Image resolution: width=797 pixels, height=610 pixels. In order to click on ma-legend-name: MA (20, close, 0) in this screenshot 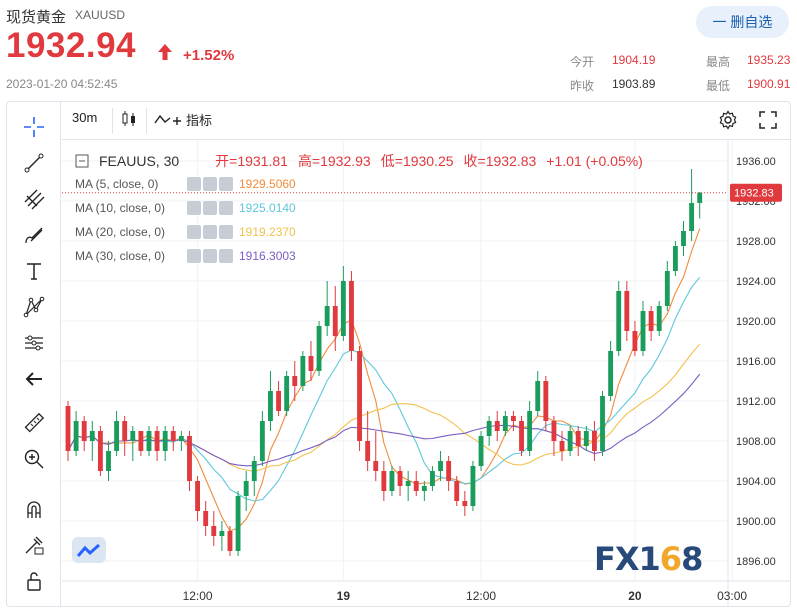, I will do `click(120, 232)`.